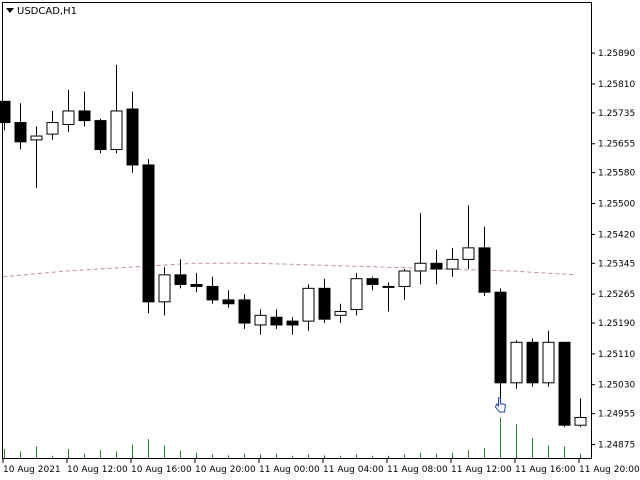  What do you see at coordinates (616, 85) in the screenshot?
I see `price-tick-label: 1.25810` at bounding box center [616, 85].